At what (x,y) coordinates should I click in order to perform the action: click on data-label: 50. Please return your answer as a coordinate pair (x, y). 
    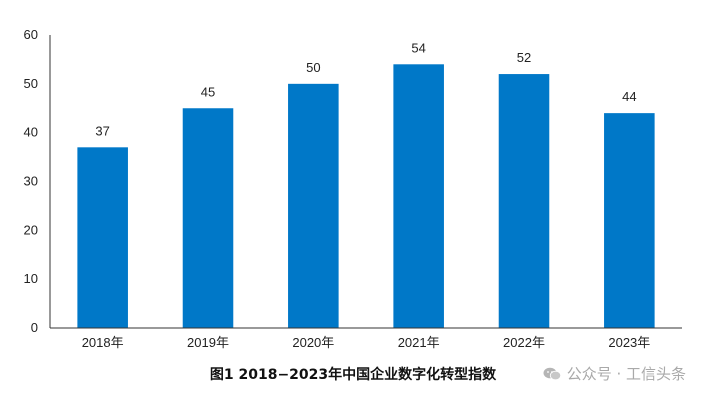
    Looking at the image, I should click on (313, 67).